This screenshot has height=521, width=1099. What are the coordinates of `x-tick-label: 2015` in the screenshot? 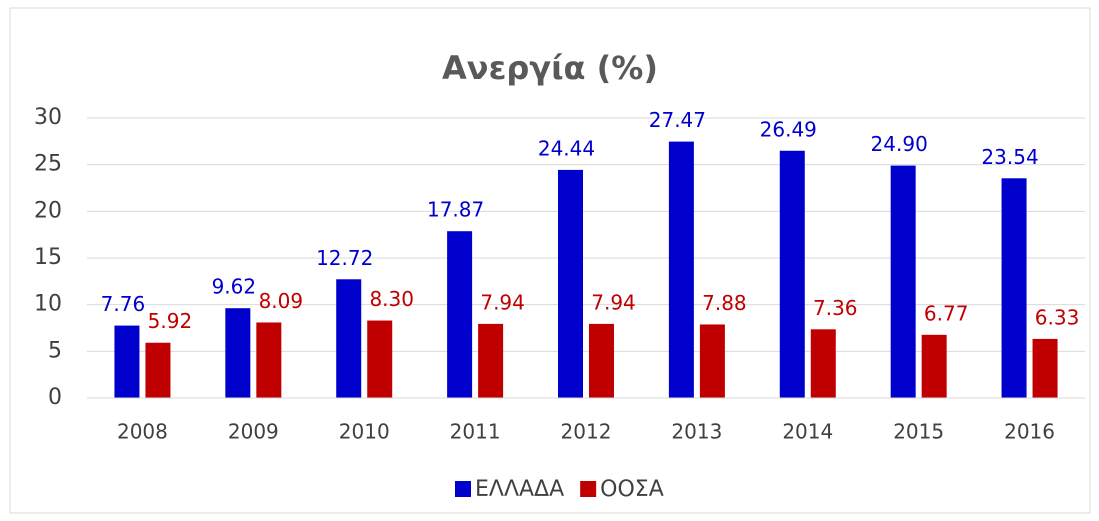 It's located at (918, 432).